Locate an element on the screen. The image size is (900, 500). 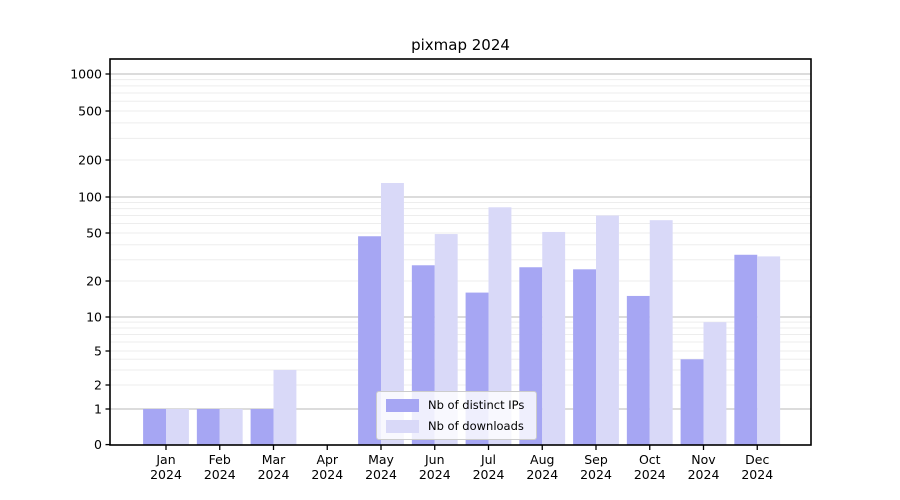
bar-distinct-ips-feb is located at coordinates (208, 427).